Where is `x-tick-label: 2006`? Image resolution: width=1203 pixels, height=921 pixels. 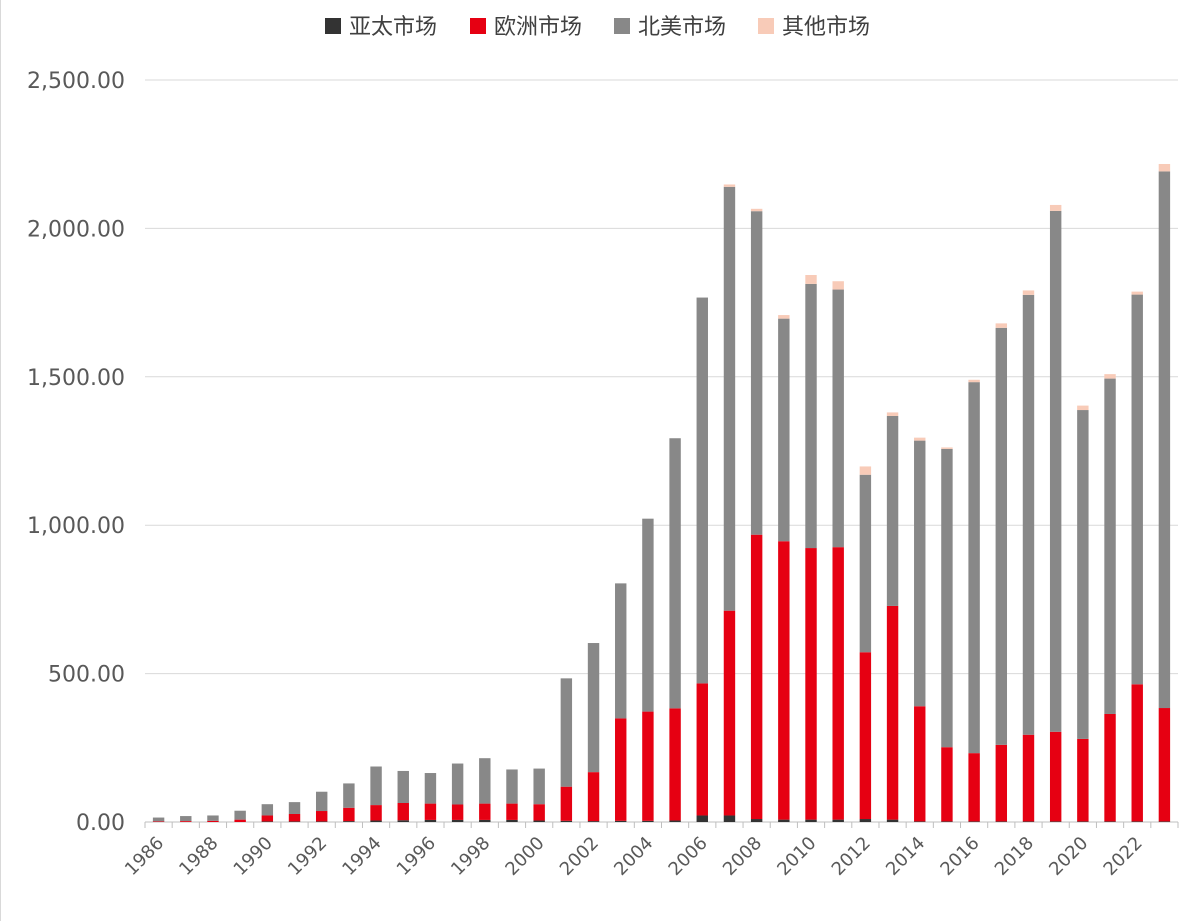 x-tick-label: 2006 is located at coordinates (688, 856).